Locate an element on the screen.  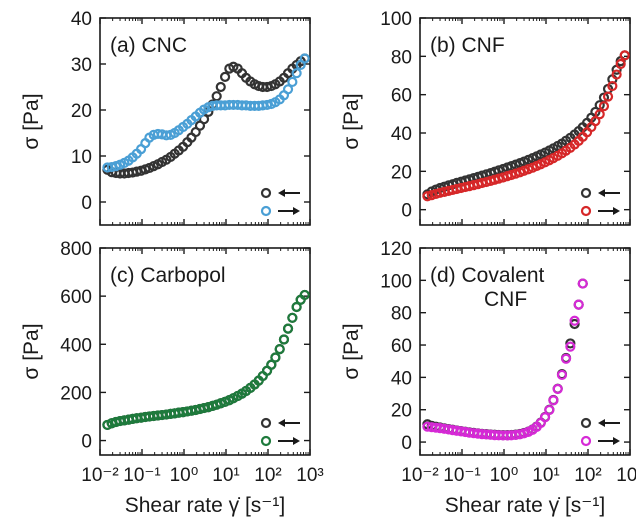
y-tick-label: 200 is located at coordinates (76, 393).